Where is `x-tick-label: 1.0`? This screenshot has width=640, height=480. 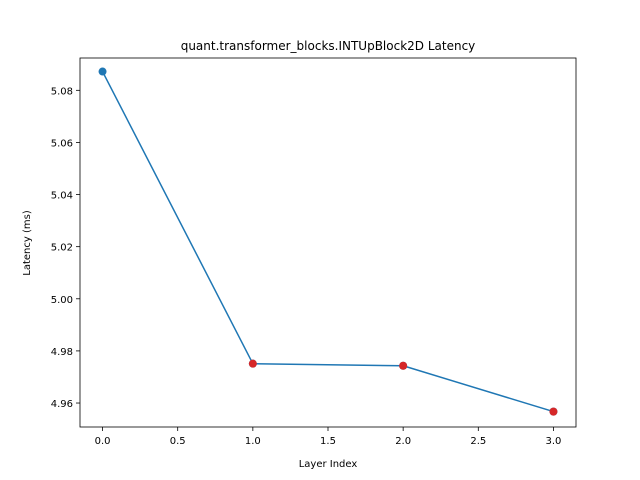
x-tick-label: 1.0 is located at coordinates (253, 441).